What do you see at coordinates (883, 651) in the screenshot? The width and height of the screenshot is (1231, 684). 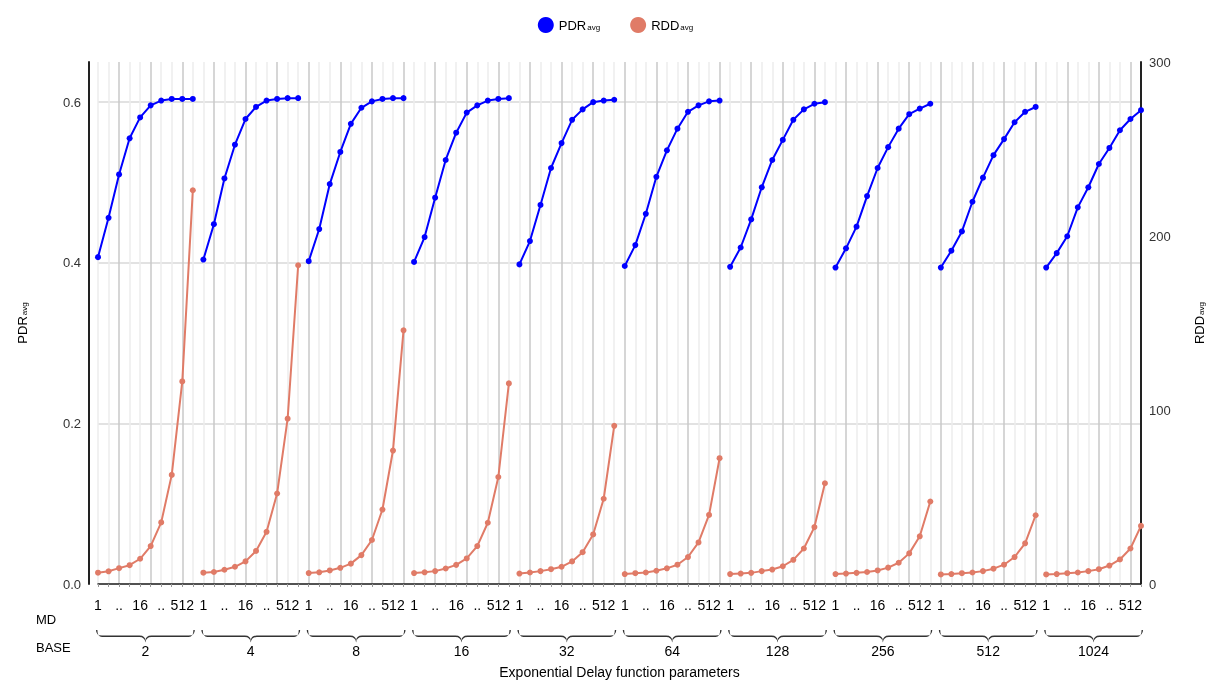 I see `text: 256` at bounding box center [883, 651].